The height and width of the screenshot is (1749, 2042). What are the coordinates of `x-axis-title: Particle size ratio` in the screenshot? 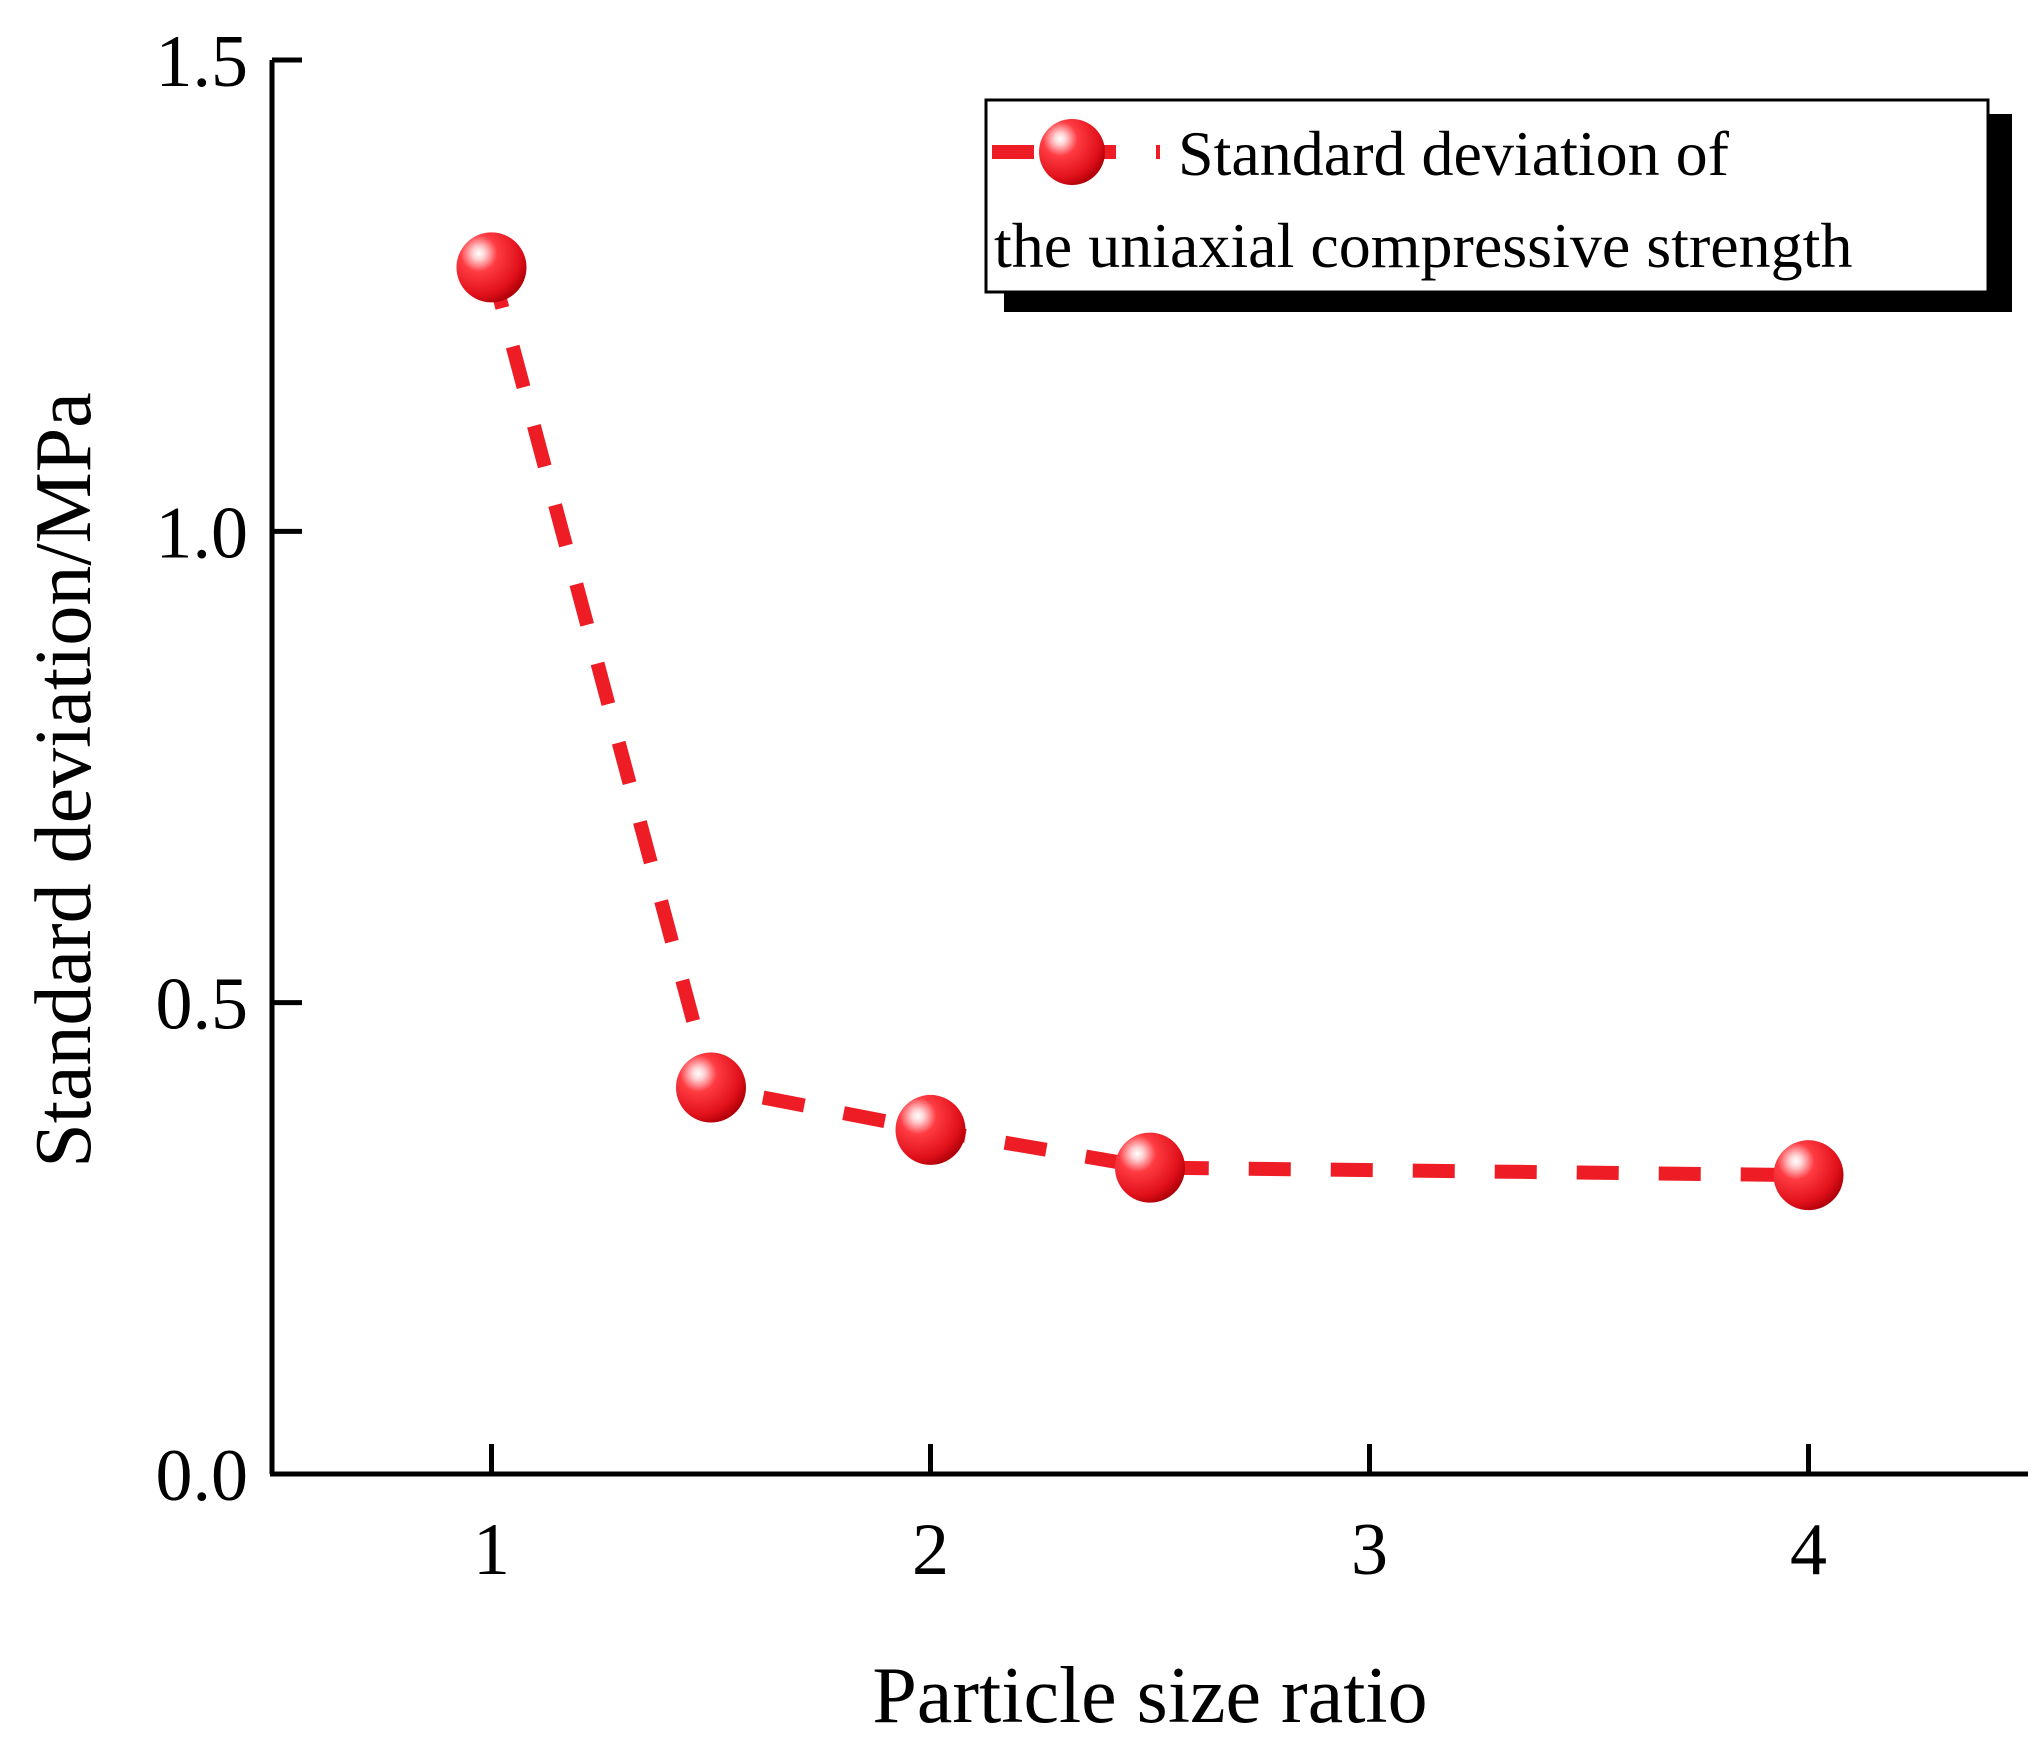 It's located at (1149, 1696).